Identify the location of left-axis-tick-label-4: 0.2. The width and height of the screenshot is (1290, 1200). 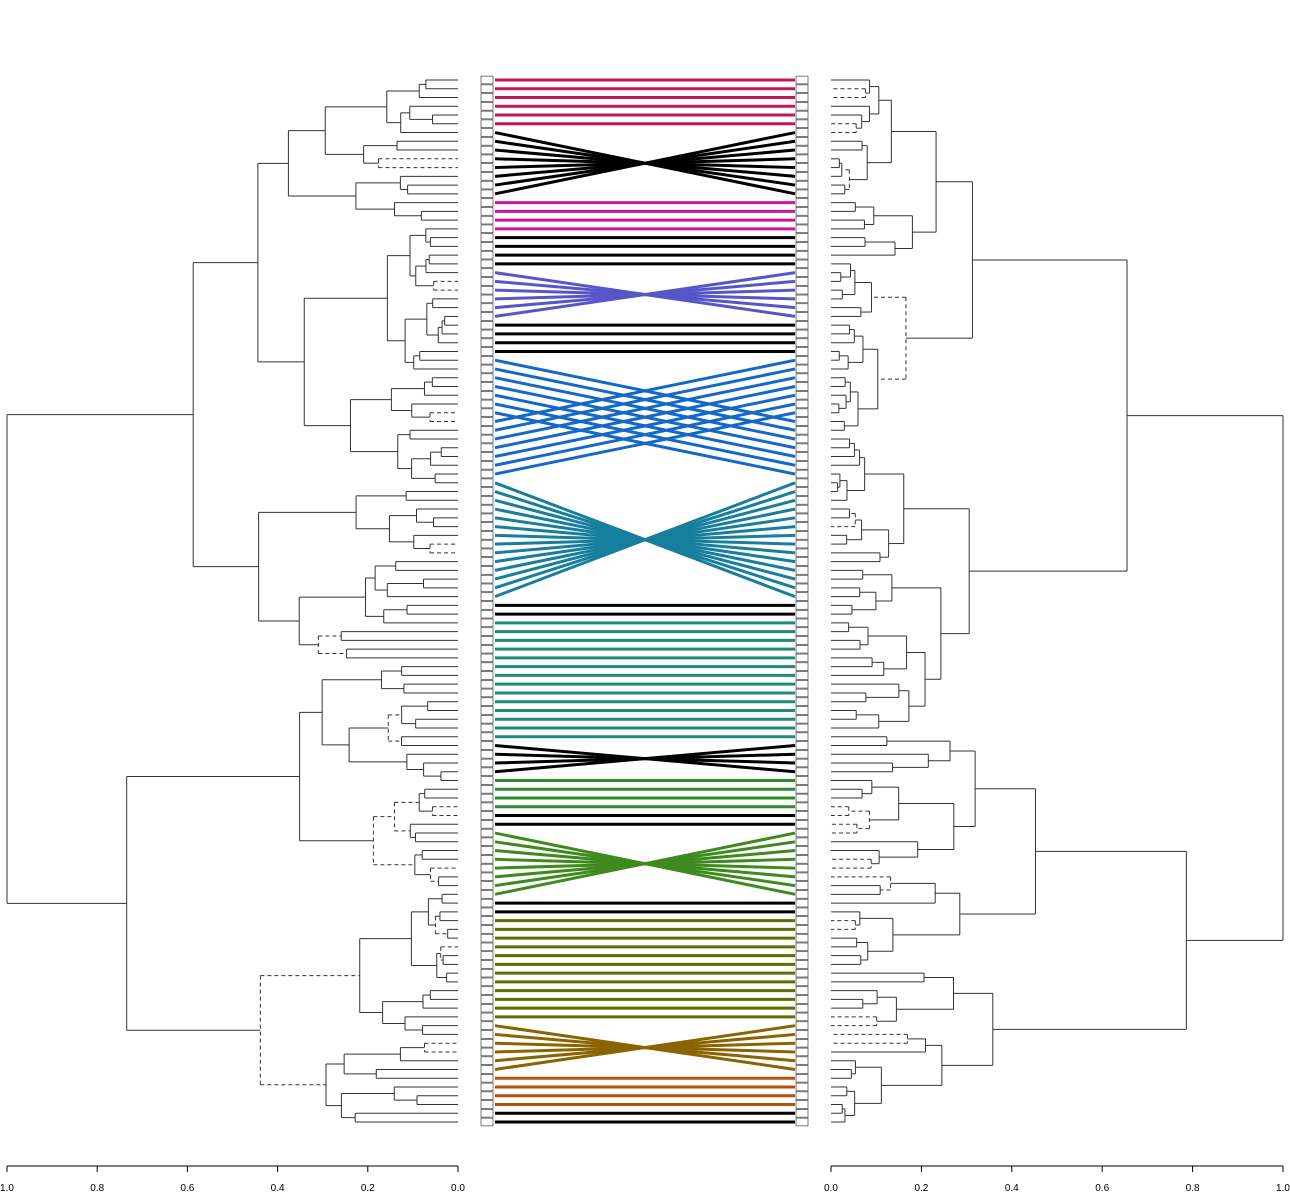
(368, 1188).